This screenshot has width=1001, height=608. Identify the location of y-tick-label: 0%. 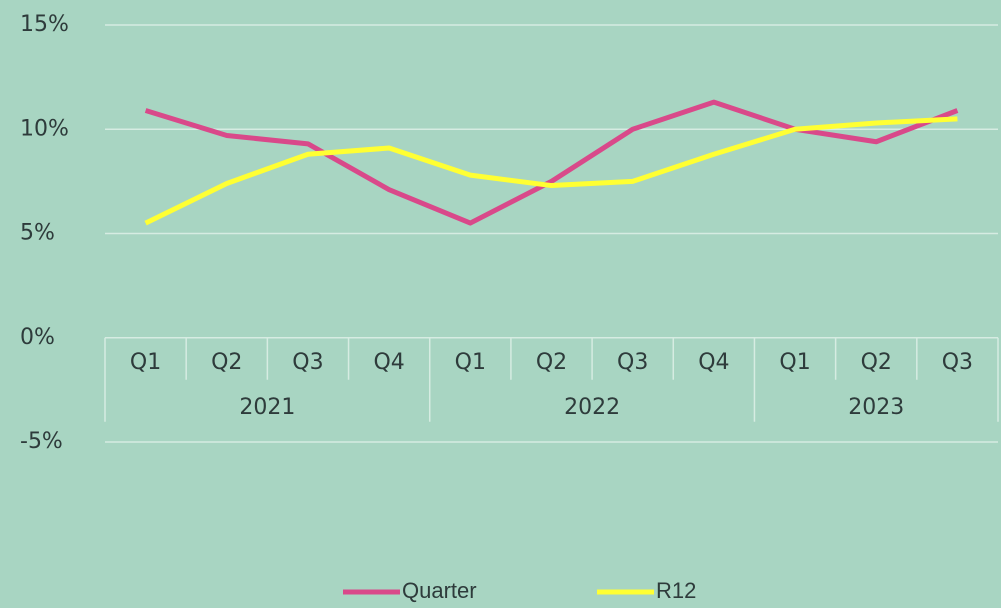
(37, 337).